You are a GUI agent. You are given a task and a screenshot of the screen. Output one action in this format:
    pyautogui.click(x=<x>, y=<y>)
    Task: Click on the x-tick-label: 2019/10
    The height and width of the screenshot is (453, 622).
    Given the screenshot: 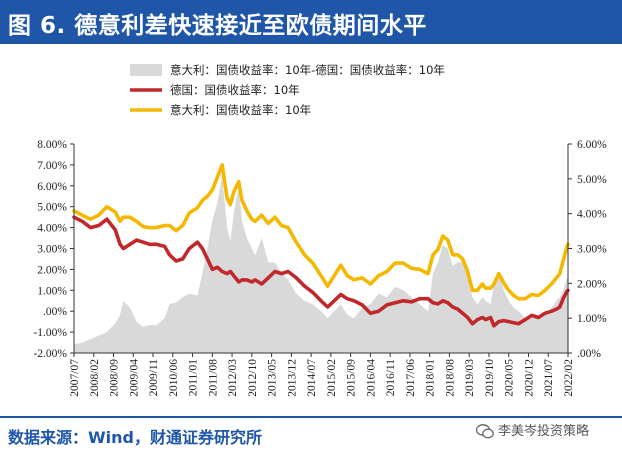 What is the action you would take?
    pyautogui.click(x=490, y=378)
    